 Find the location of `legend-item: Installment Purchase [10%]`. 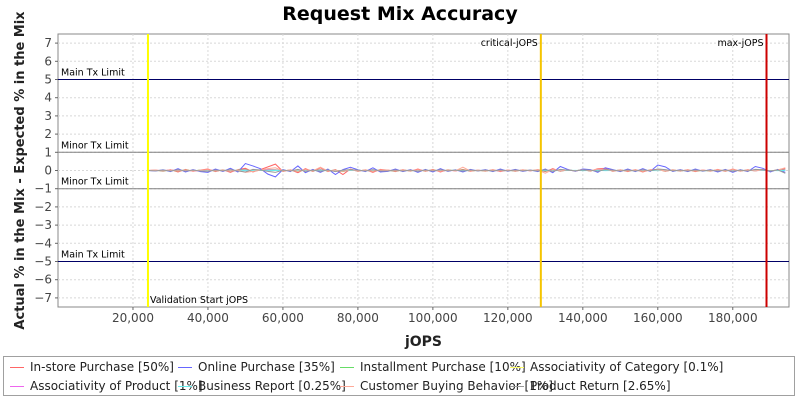

legend-item: Installment Purchase [10%] is located at coordinates (433, 367).